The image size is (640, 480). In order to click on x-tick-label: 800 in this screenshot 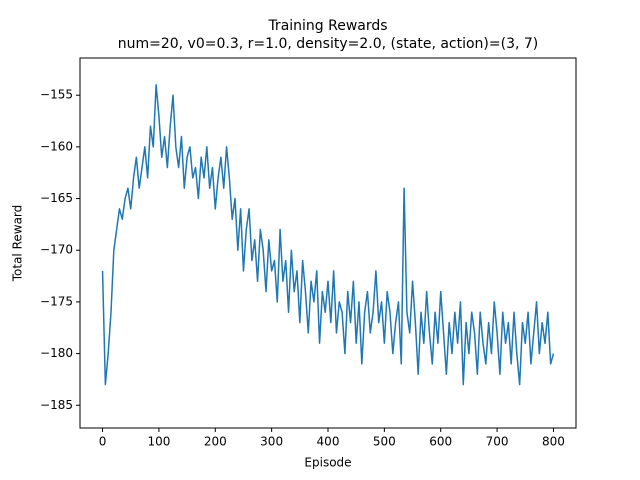, I will do `click(553, 442)`.